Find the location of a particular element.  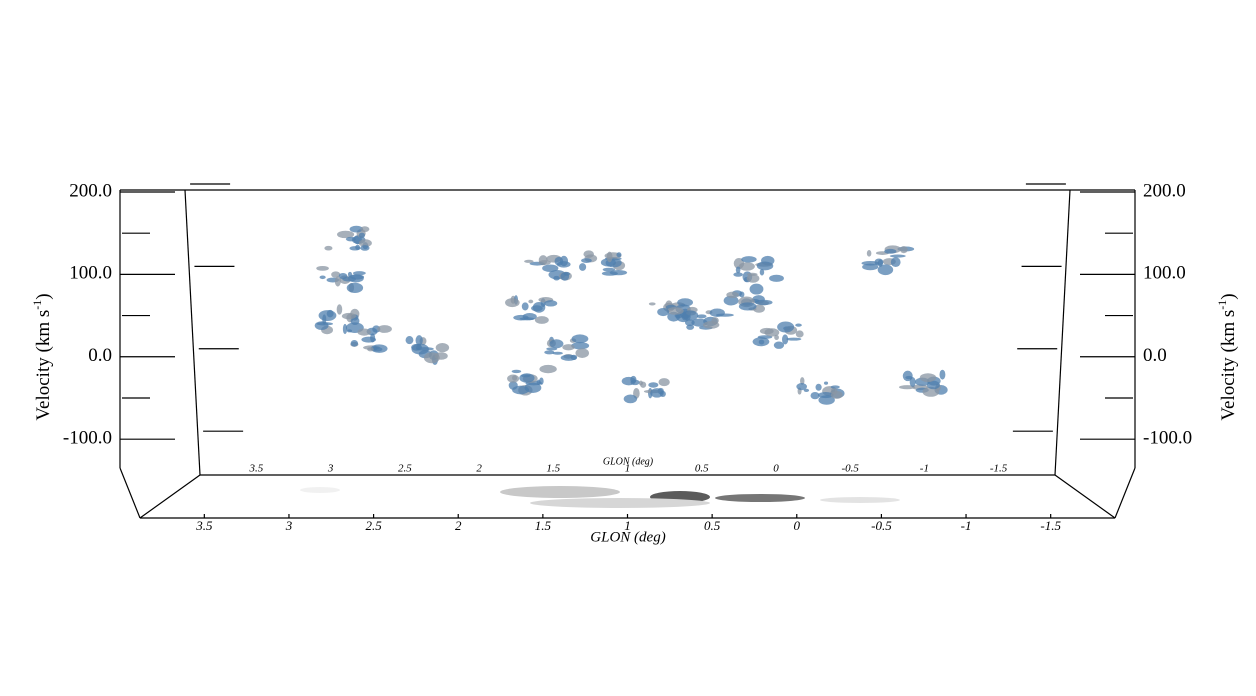

x-tick-label: -1 is located at coordinates (966, 525).